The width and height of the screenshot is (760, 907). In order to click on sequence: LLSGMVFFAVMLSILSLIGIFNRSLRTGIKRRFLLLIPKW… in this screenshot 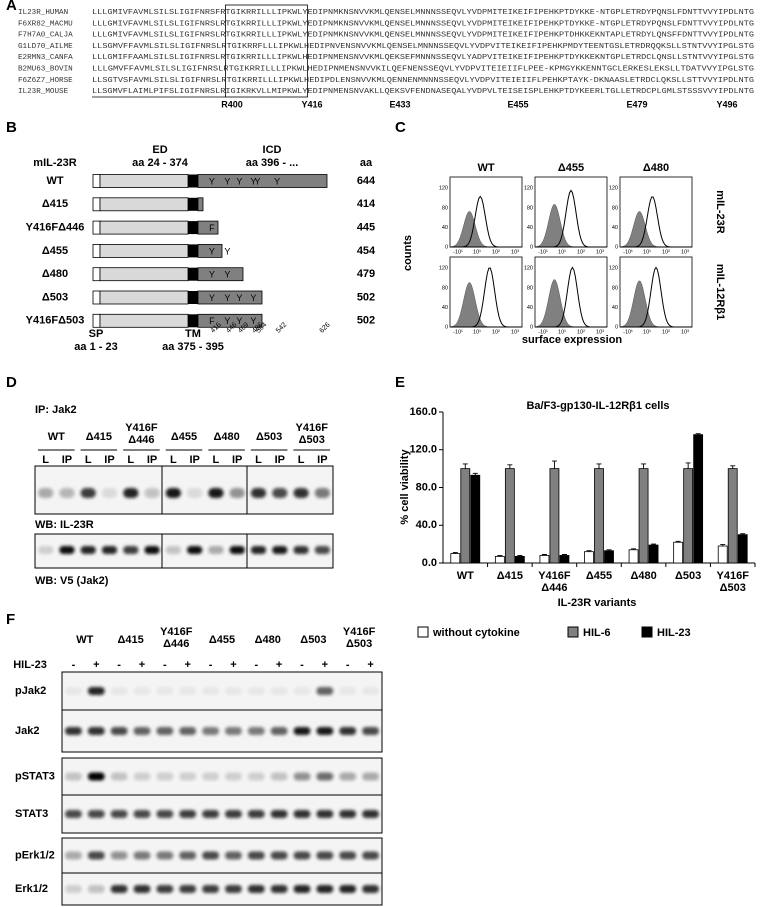, I will do `click(423, 47)`.